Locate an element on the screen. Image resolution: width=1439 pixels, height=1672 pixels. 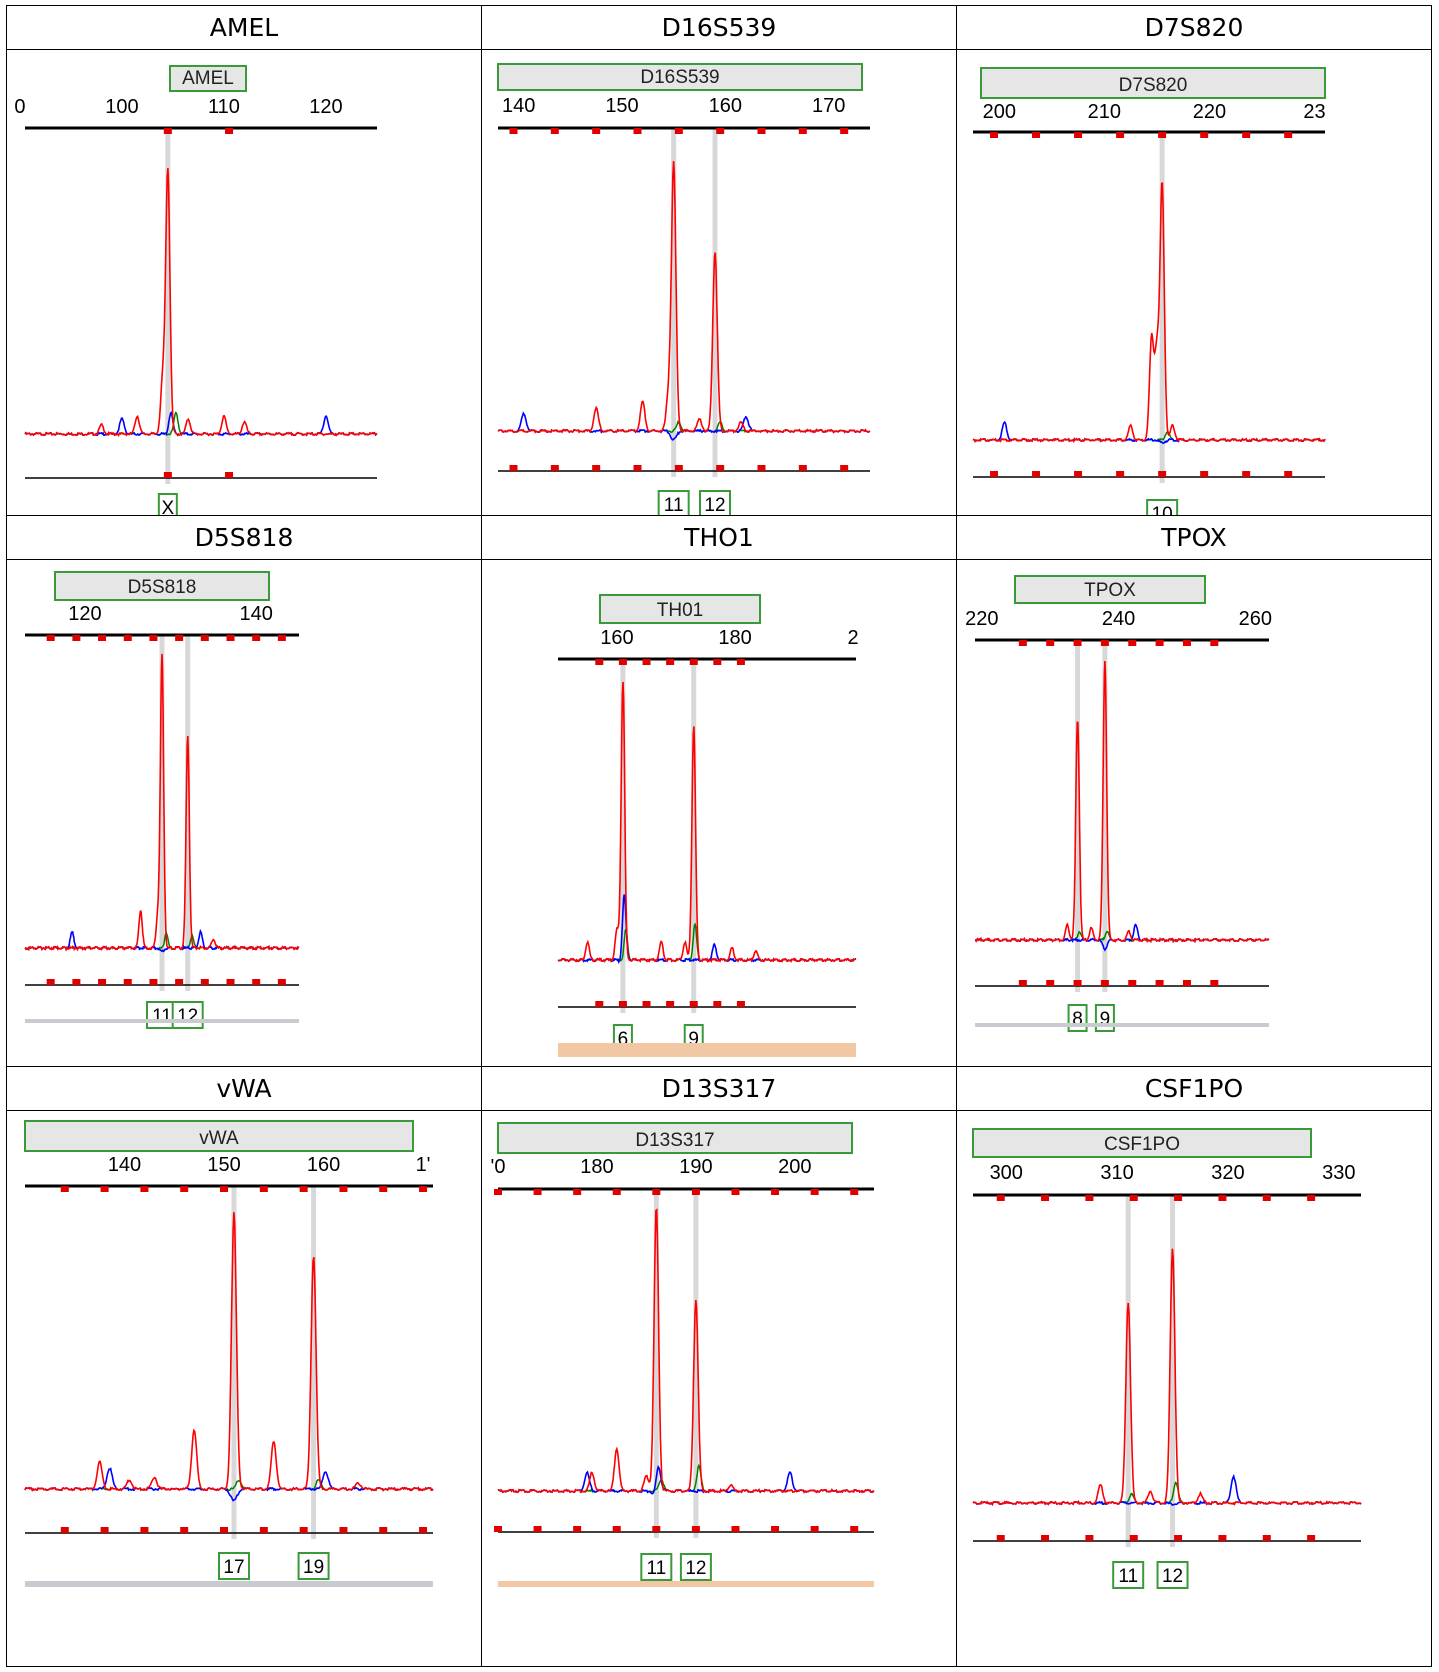
x-tick-label: 2 is located at coordinates (852, 638).